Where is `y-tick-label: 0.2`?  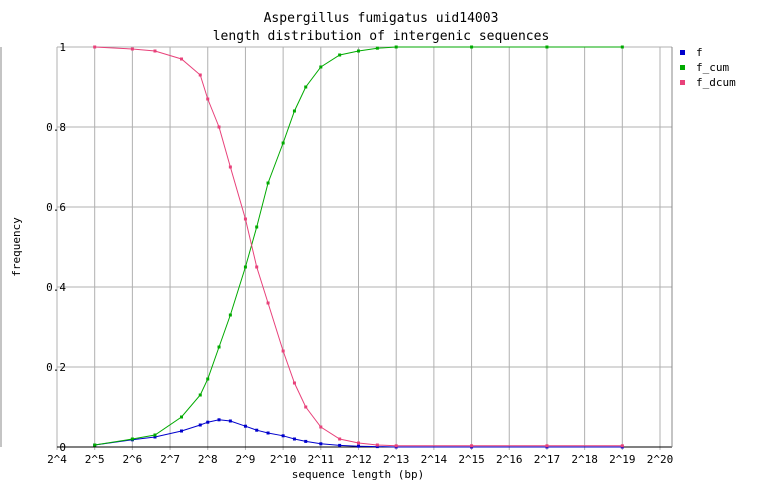 y-tick-label: 0.2 is located at coordinates (56, 367).